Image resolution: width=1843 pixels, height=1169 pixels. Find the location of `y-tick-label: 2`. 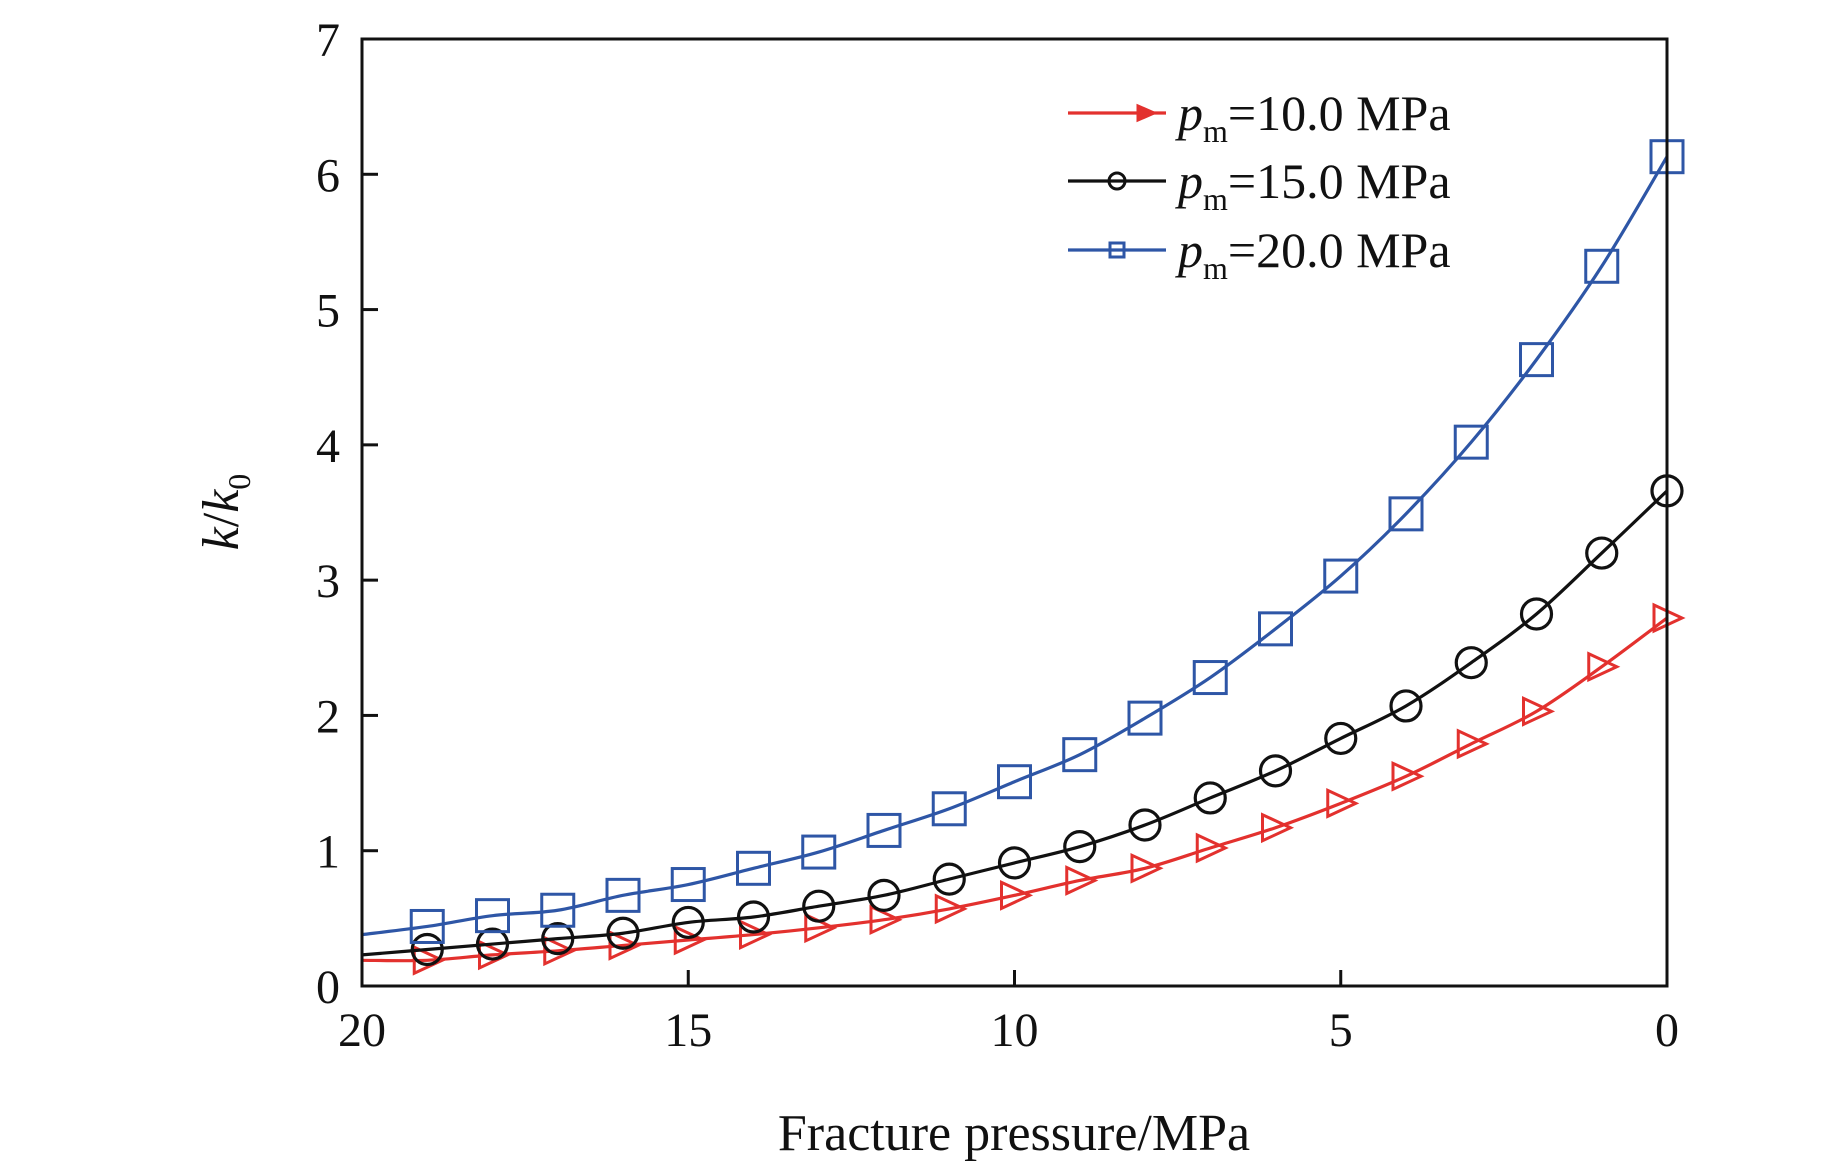

y-tick-label: 2 is located at coordinates (328, 716).